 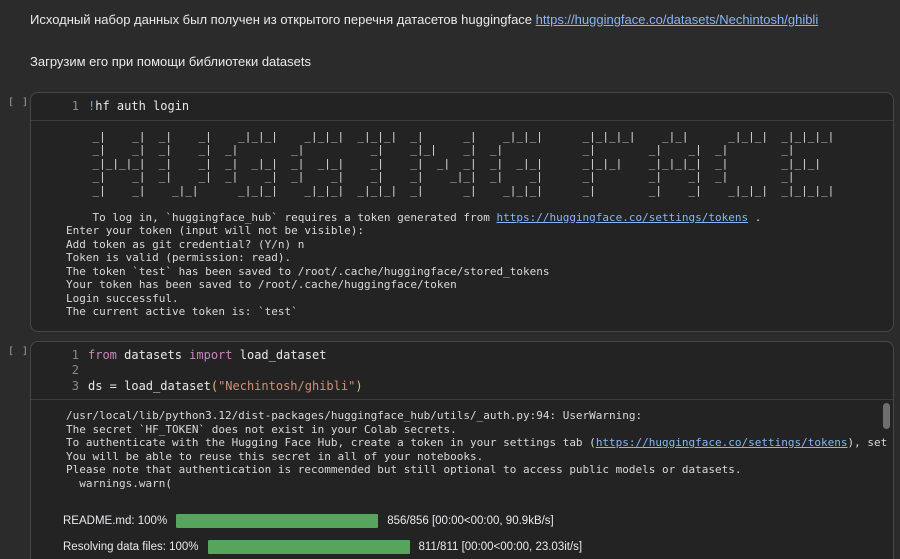 I want to click on shell-bang-token: !, so click(x=92, y=106).